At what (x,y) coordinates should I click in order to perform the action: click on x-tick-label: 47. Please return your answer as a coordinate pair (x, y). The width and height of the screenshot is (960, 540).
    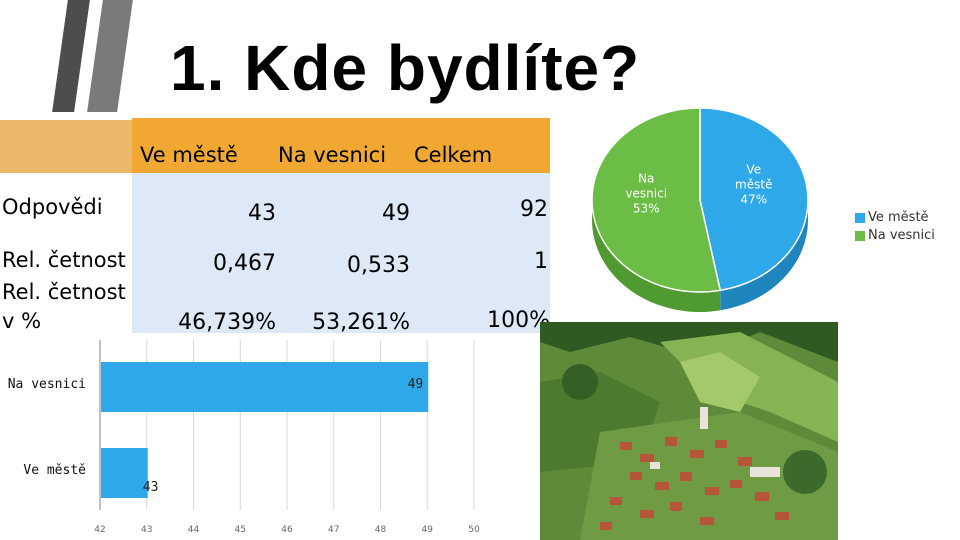
    Looking at the image, I should click on (333, 530).